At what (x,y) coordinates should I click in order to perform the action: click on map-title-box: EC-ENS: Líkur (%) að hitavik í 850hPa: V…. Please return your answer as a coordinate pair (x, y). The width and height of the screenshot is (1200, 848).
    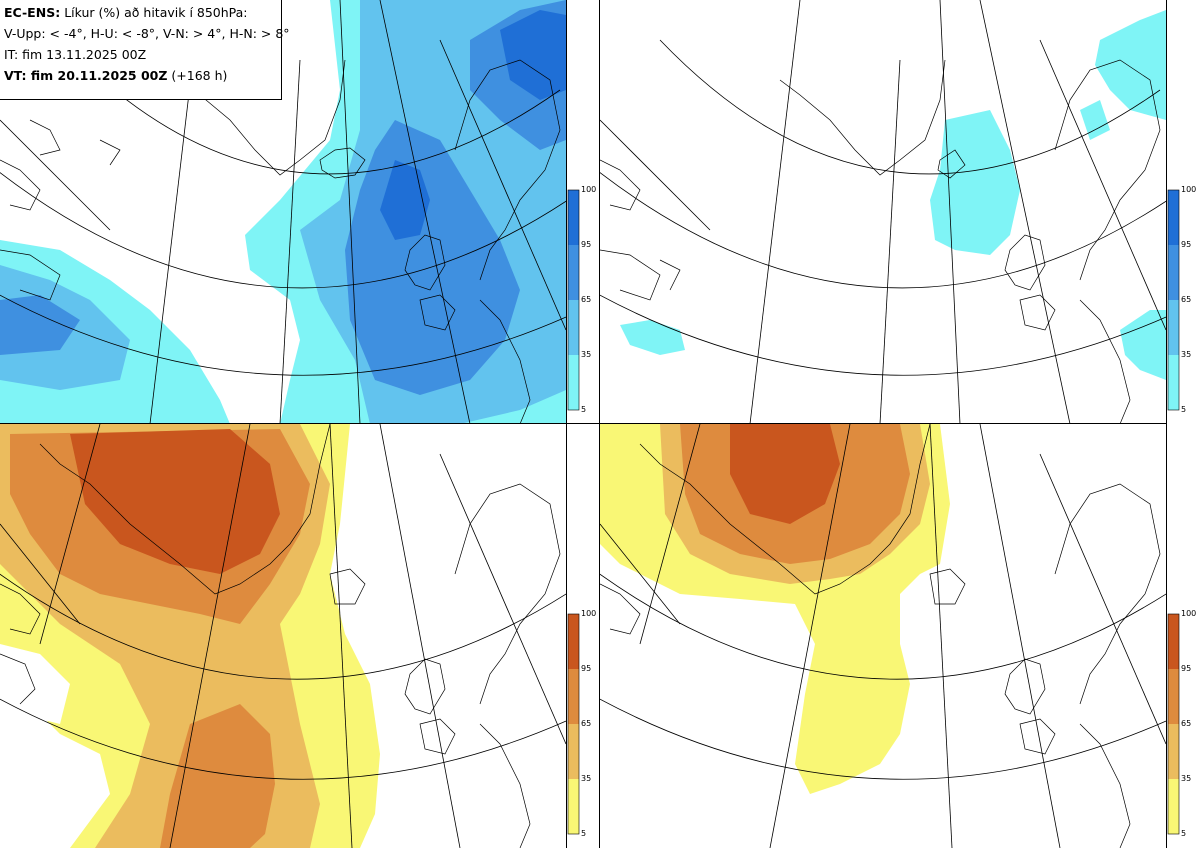
    Looking at the image, I should click on (145, 50).